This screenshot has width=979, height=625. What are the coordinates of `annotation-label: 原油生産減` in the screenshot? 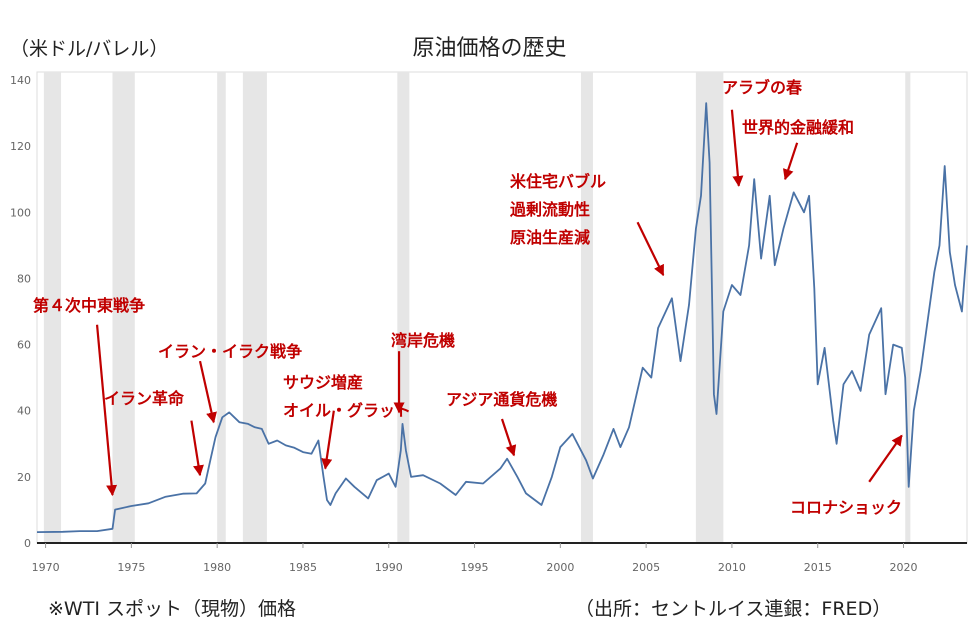 It's located at (550, 237).